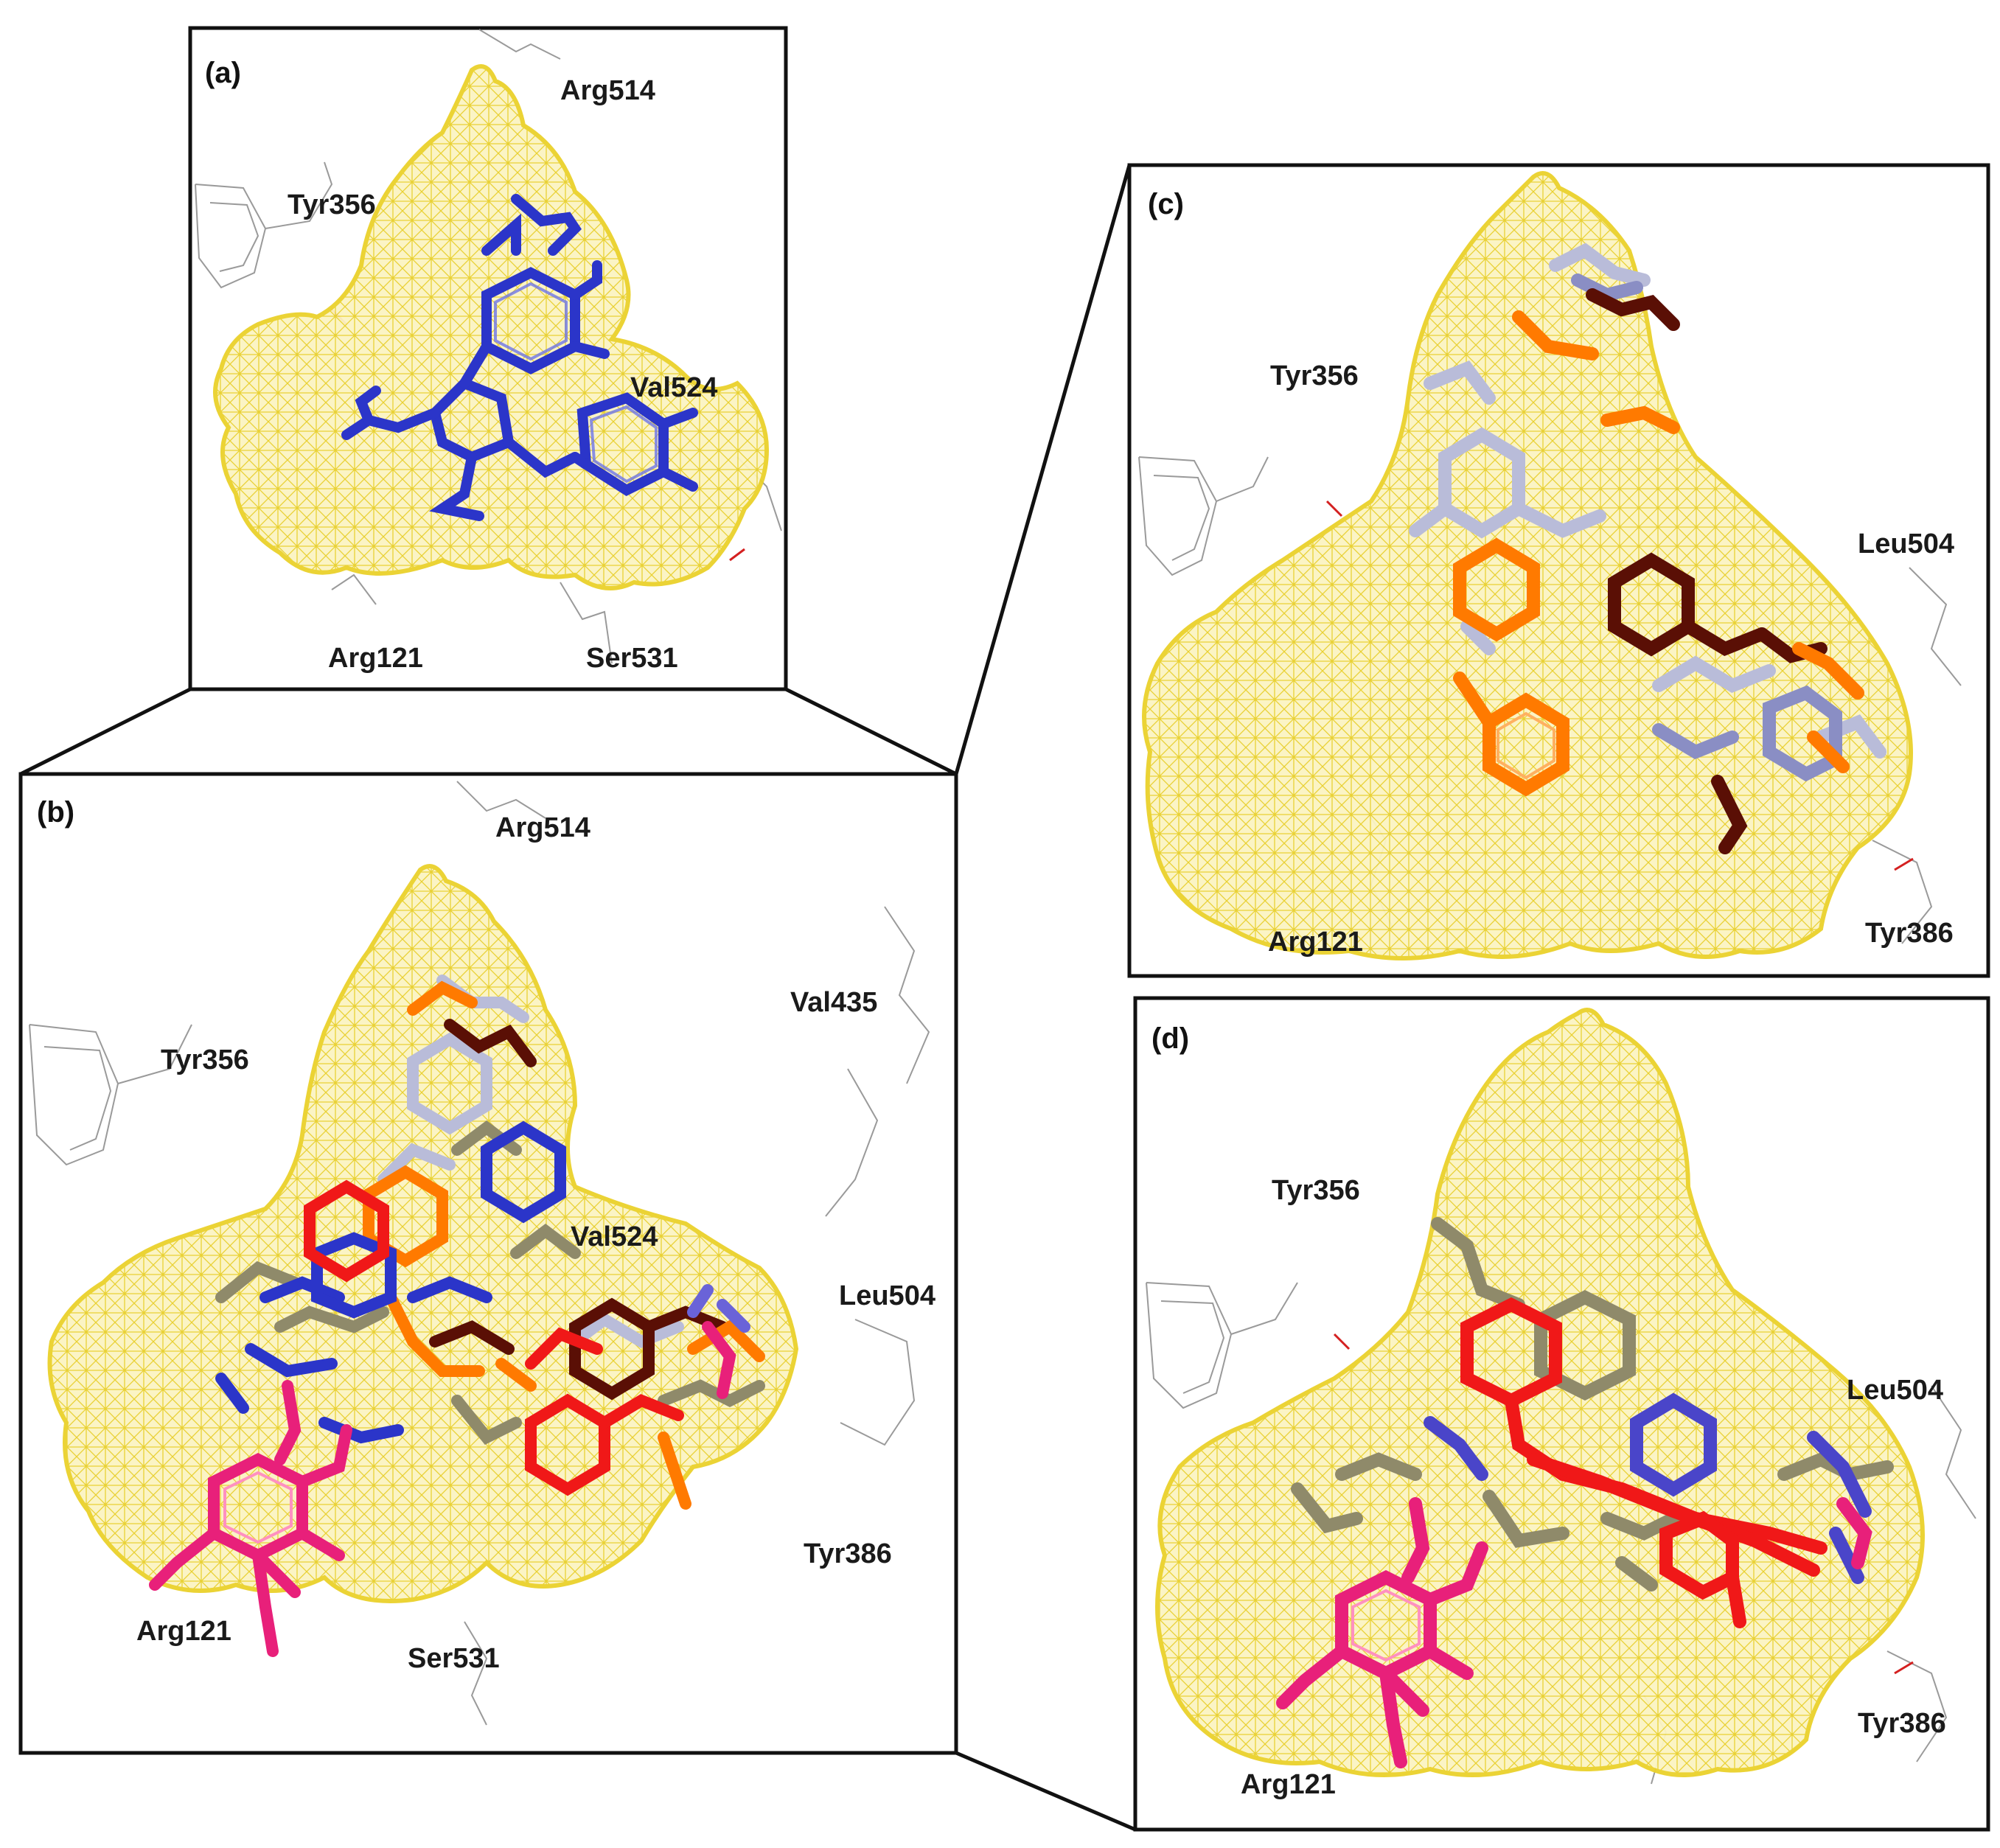 Image resolution: width=2000 pixels, height=1848 pixels. I want to click on panel-a-label: (a), so click(223, 73).